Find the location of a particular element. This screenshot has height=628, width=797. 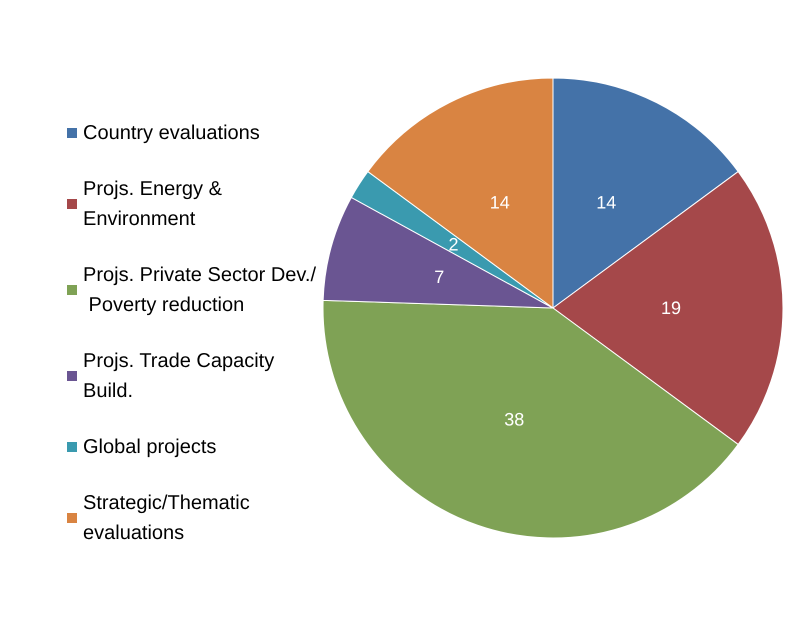

data-label: 38 is located at coordinates (514, 419).